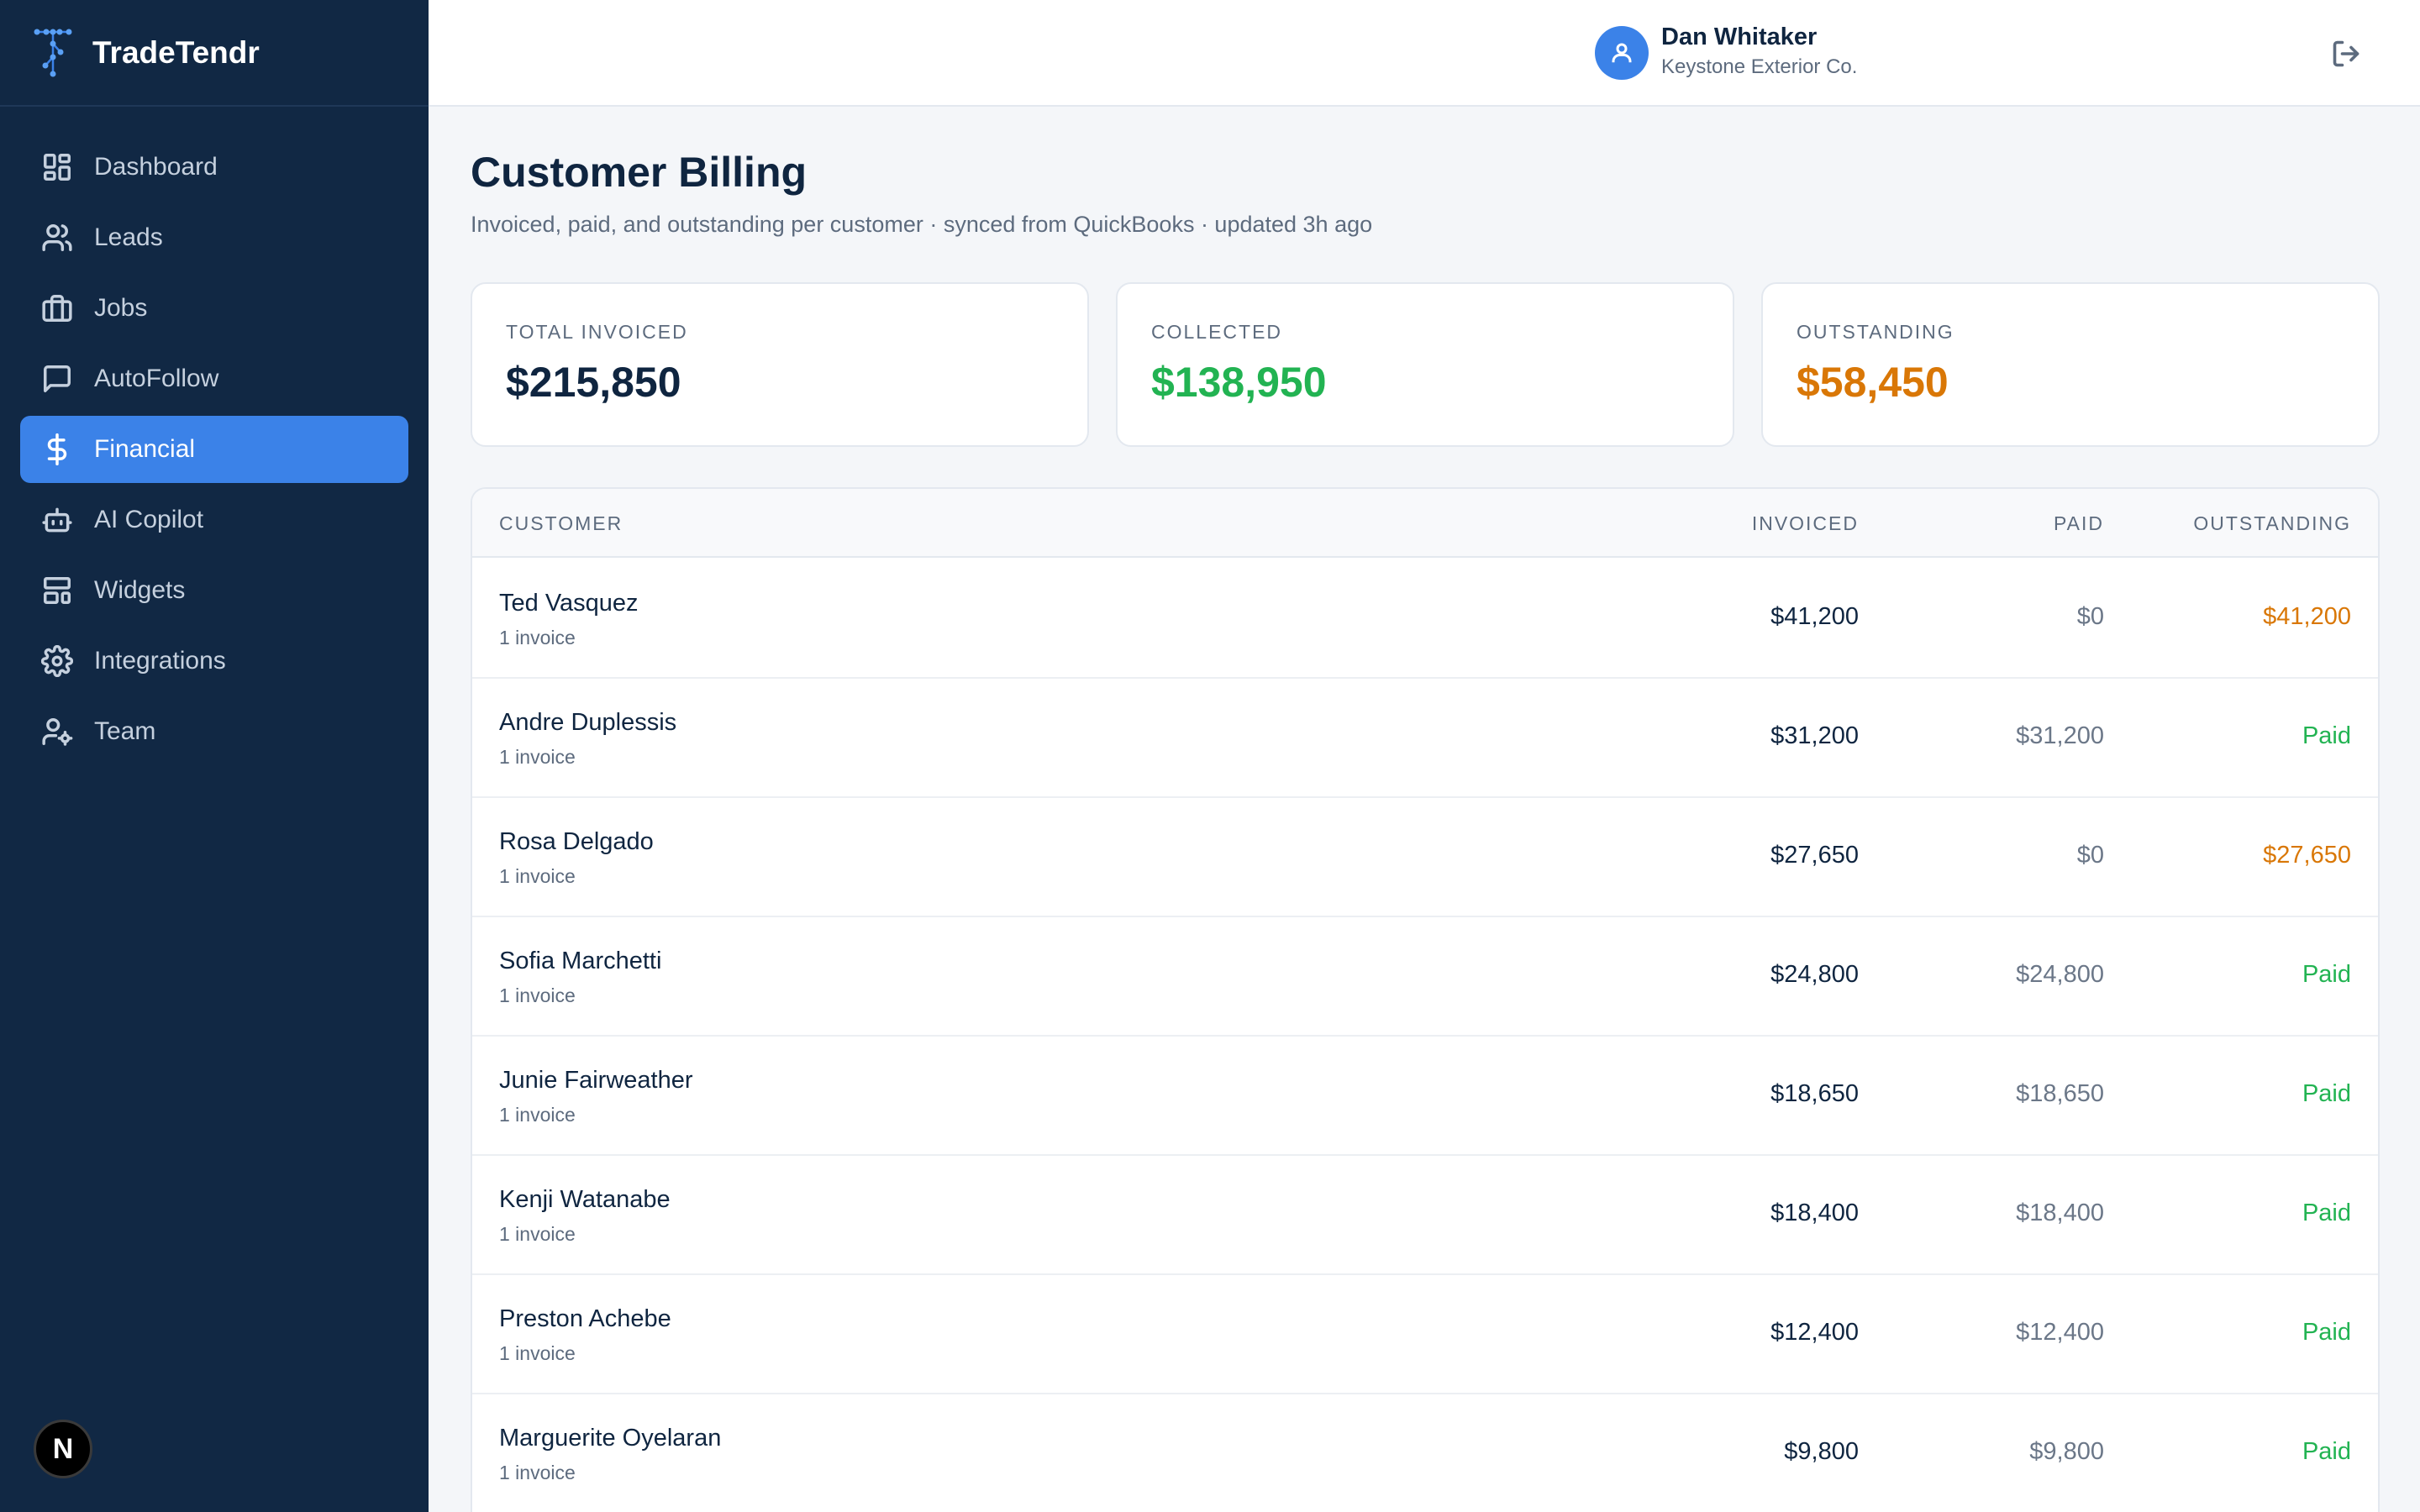 The width and height of the screenshot is (2420, 1512). What do you see at coordinates (561, 523) in the screenshot?
I see `column-header-customer: CUSTOMER` at bounding box center [561, 523].